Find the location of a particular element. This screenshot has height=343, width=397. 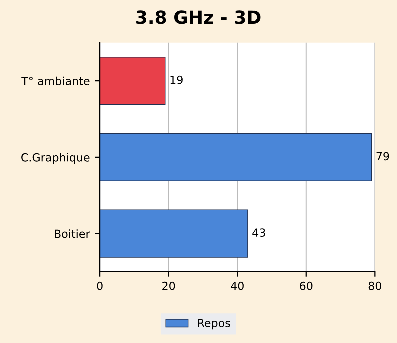

legend-label: Repos is located at coordinates (214, 324).